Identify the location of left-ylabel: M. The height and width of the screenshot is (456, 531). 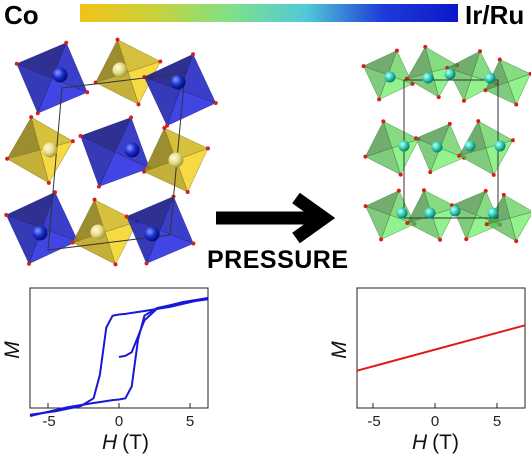
(12, 350).